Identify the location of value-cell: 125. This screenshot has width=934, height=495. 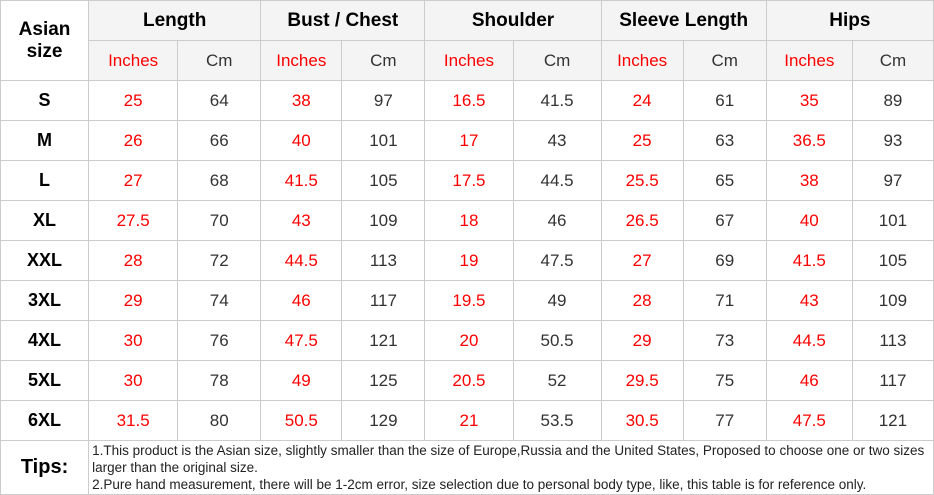
(383, 380).